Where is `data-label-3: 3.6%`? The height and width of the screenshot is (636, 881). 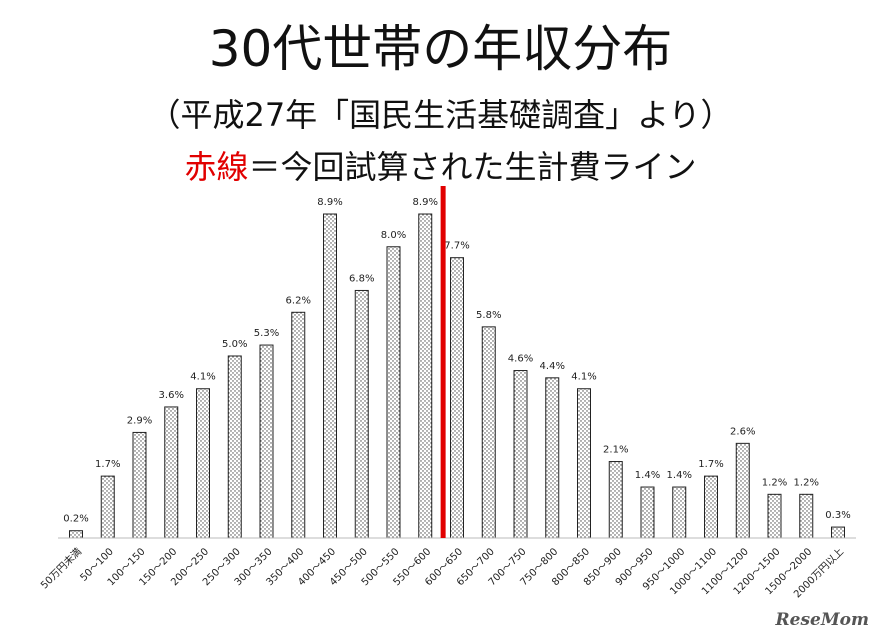
data-label-3: 3.6% is located at coordinates (171, 395).